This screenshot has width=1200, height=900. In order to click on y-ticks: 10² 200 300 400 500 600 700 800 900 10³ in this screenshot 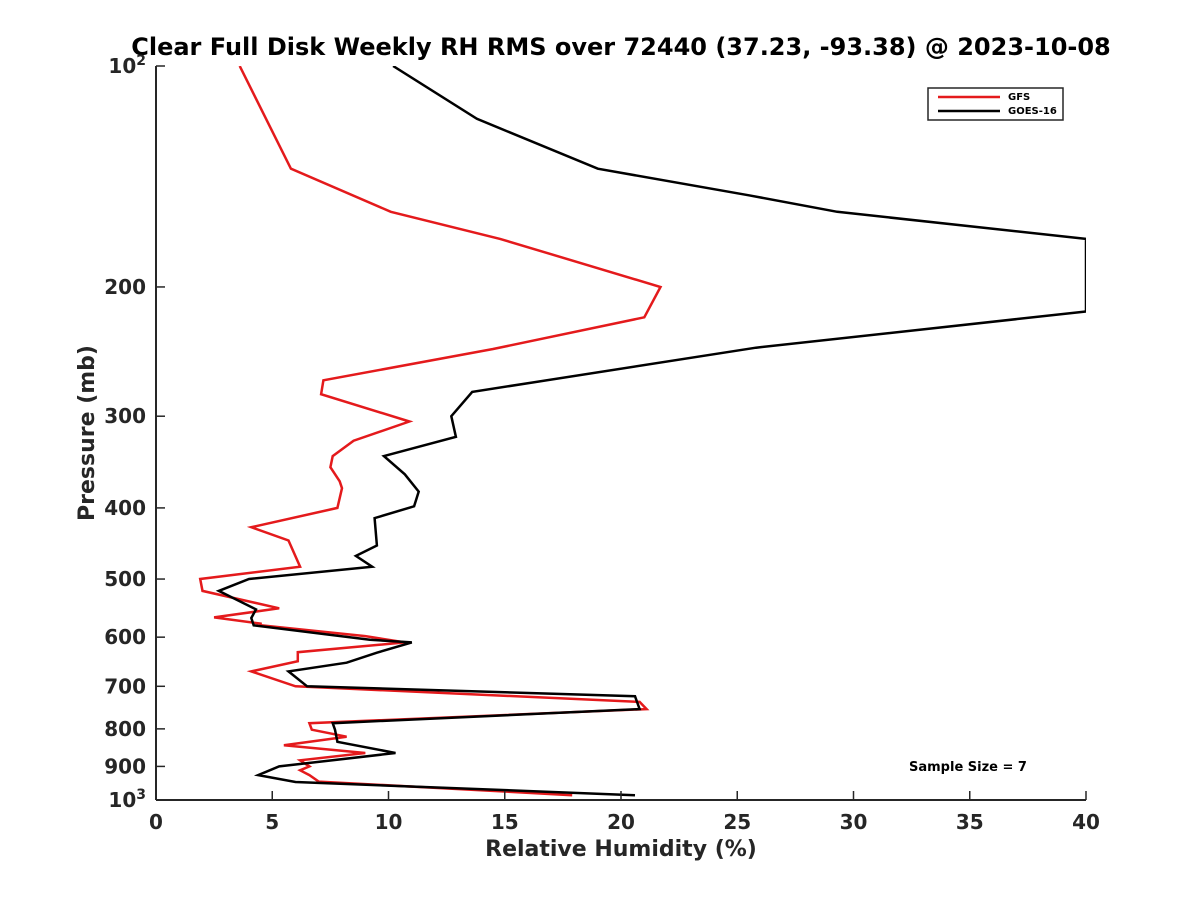, I will do `click(134, 432)`.